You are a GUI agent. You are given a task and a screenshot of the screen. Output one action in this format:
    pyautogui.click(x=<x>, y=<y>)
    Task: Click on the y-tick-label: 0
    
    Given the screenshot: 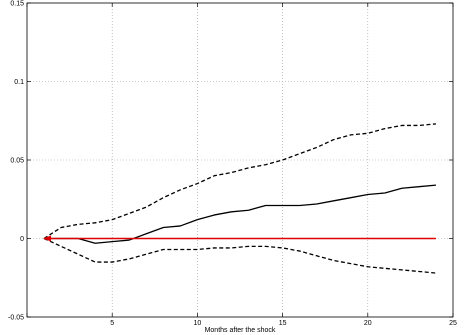 What is the action you would take?
    pyautogui.click(x=22, y=239)
    